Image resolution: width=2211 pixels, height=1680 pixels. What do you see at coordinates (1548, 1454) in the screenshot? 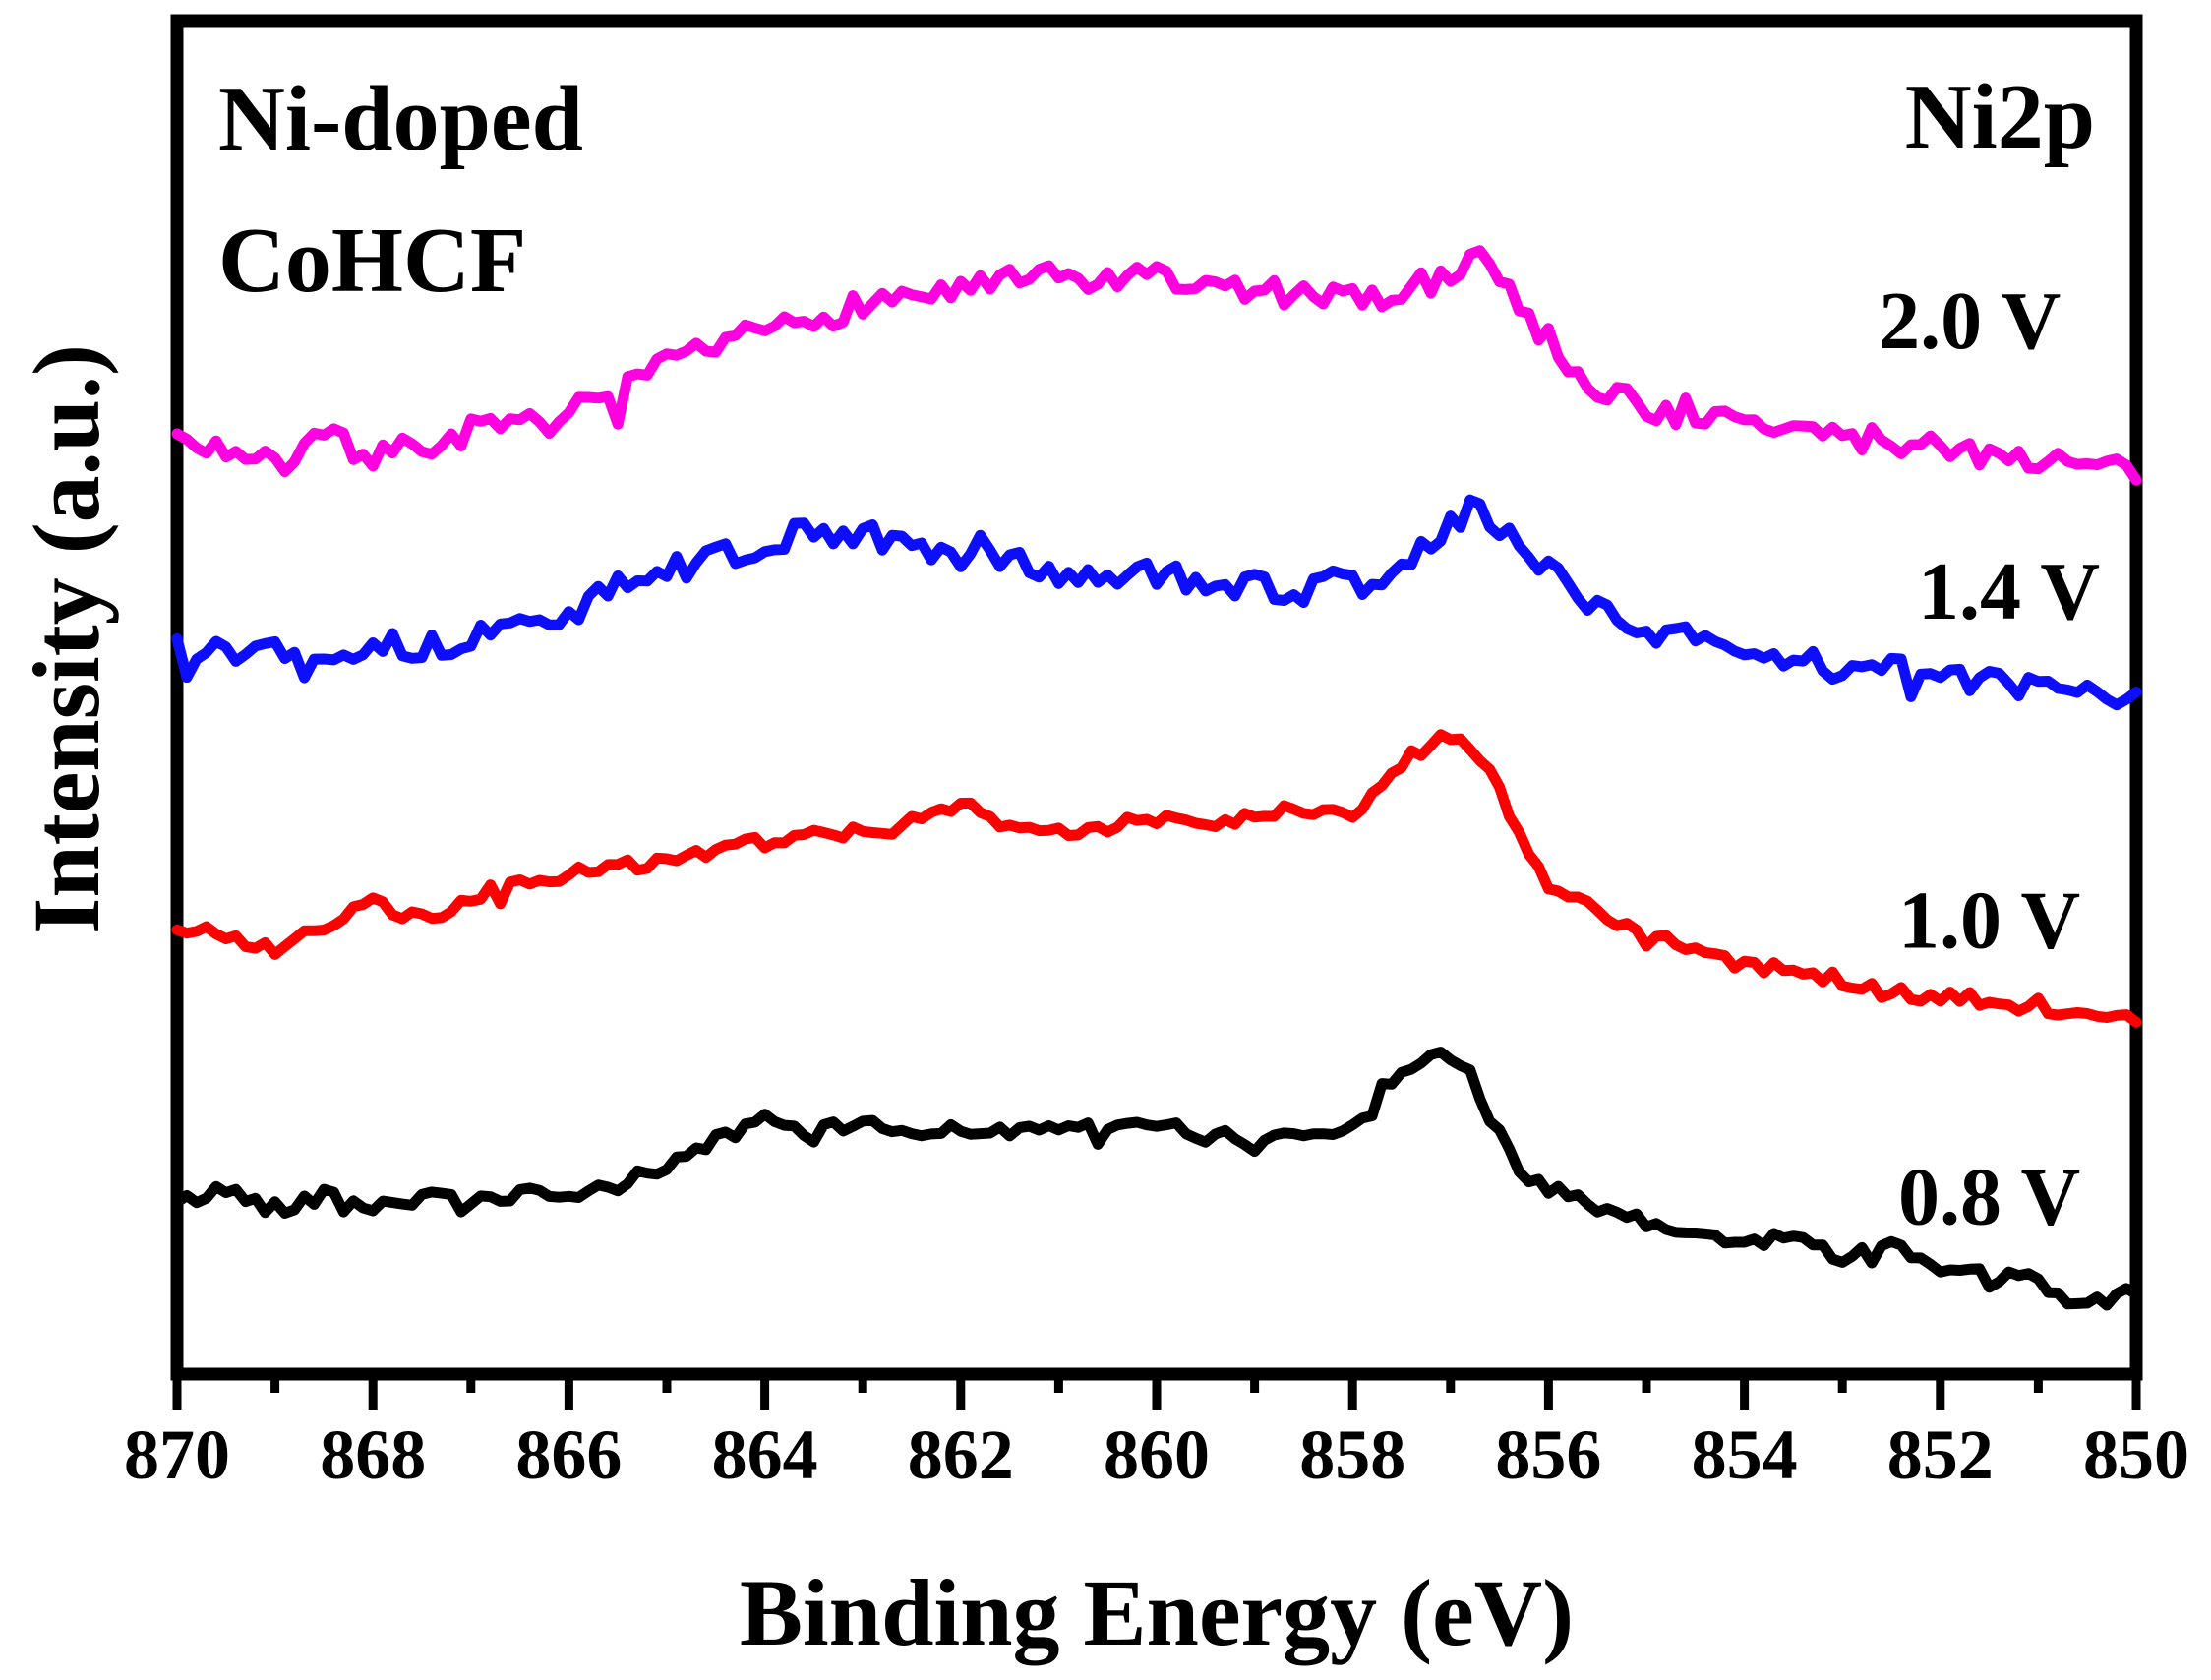
I see `x-tick-label: 856` at bounding box center [1548, 1454].